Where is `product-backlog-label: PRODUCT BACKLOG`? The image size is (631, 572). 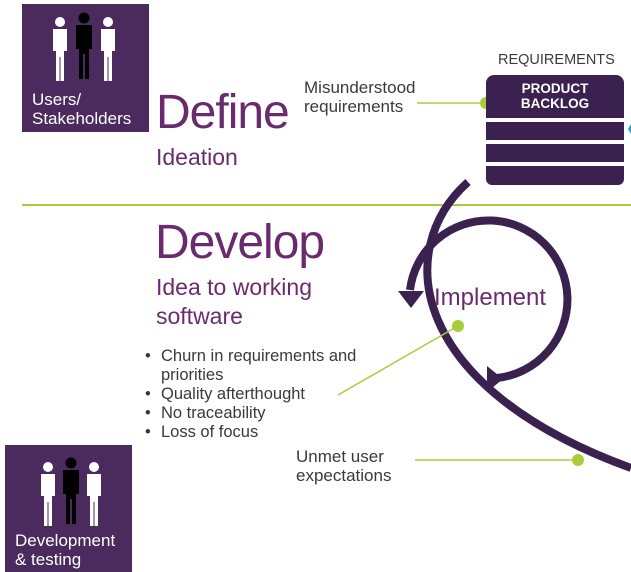
product-backlog-label: PRODUCT BACKLOG is located at coordinates (555, 96).